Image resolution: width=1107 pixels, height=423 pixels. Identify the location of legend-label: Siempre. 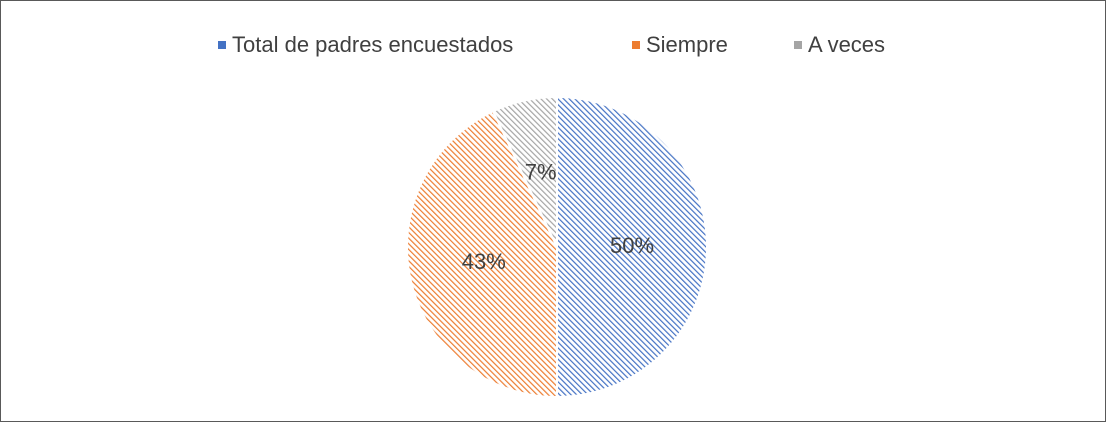
(687, 44).